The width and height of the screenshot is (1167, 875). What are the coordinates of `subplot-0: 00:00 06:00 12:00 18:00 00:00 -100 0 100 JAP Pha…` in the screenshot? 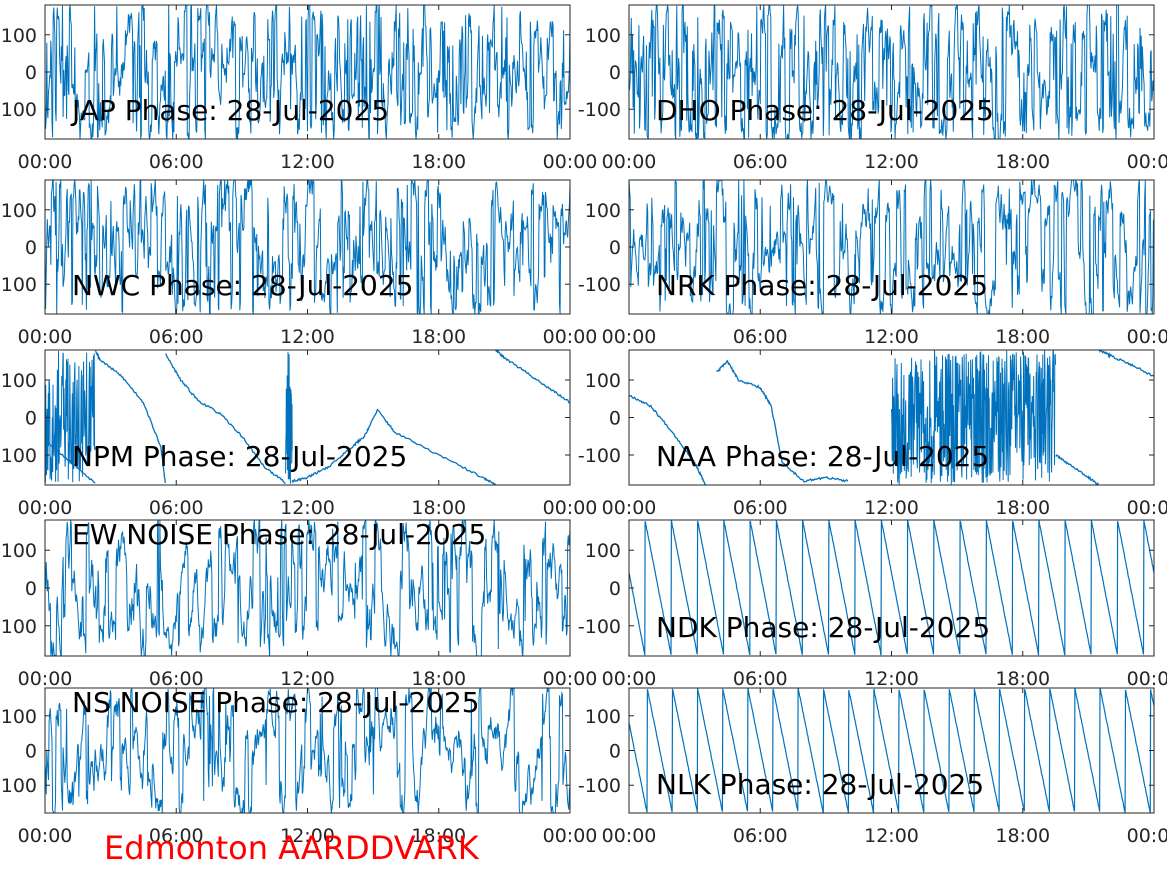 It's located at (298, 88).